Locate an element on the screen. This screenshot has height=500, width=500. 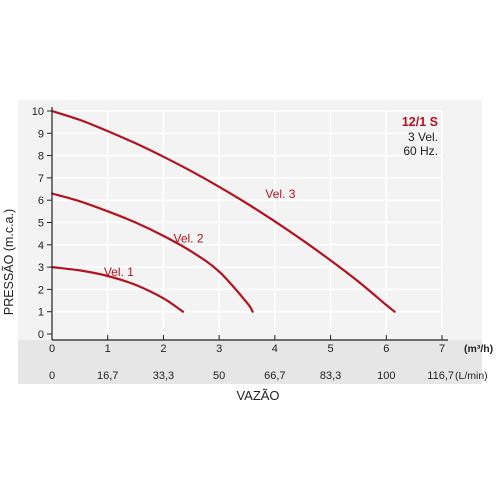
y-tick-label: 9 is located at coordinates (41, 134).